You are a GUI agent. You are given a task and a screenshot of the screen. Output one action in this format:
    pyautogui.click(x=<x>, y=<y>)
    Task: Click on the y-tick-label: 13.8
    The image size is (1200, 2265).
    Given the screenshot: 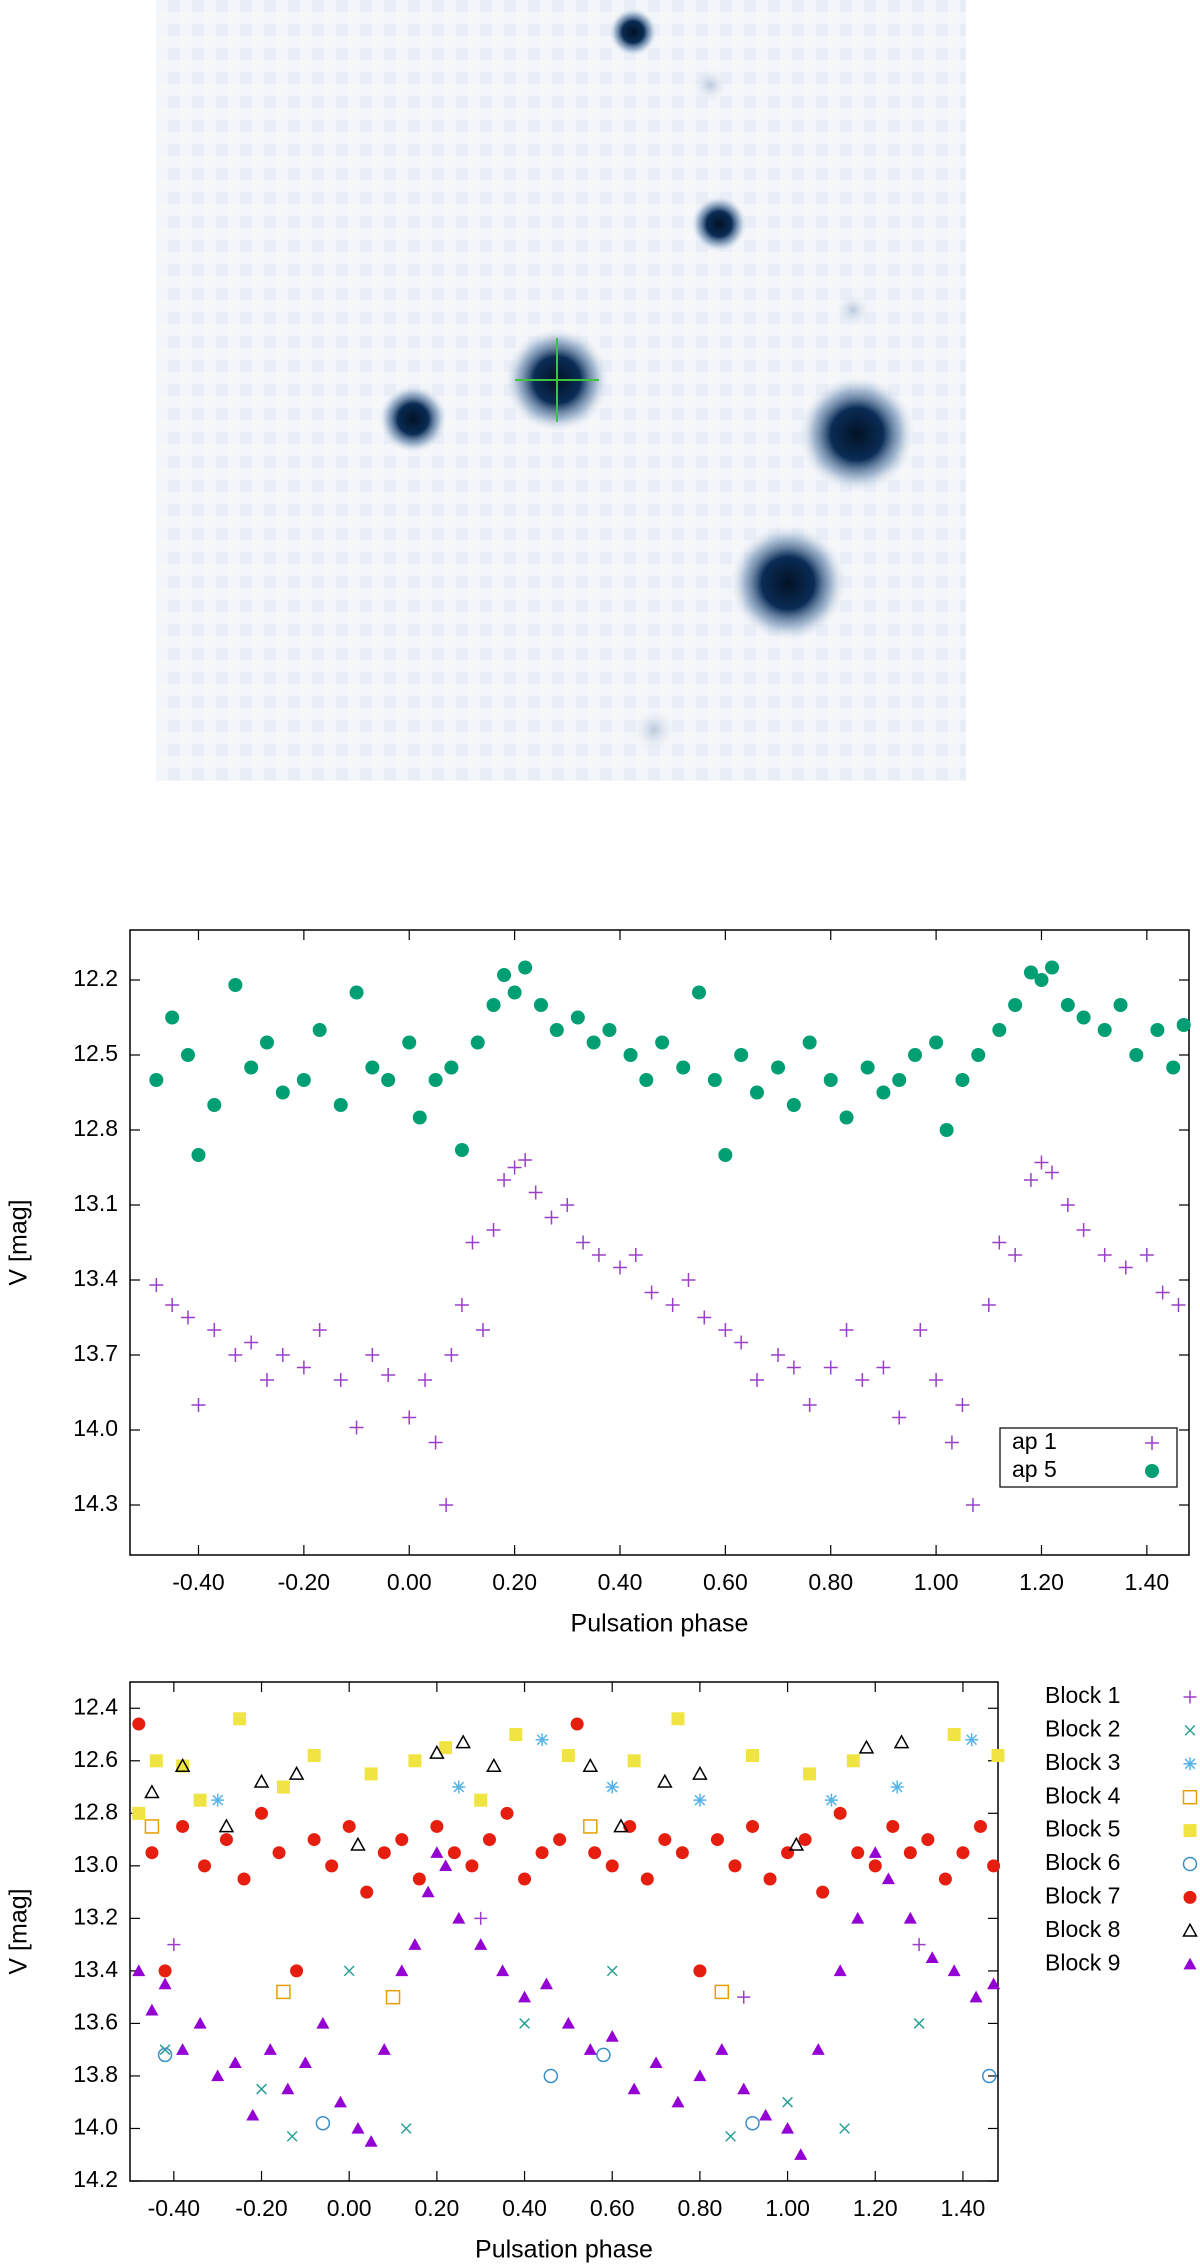 What is the action you would take?
    pyautogui.click(x=95, y=2074)
    